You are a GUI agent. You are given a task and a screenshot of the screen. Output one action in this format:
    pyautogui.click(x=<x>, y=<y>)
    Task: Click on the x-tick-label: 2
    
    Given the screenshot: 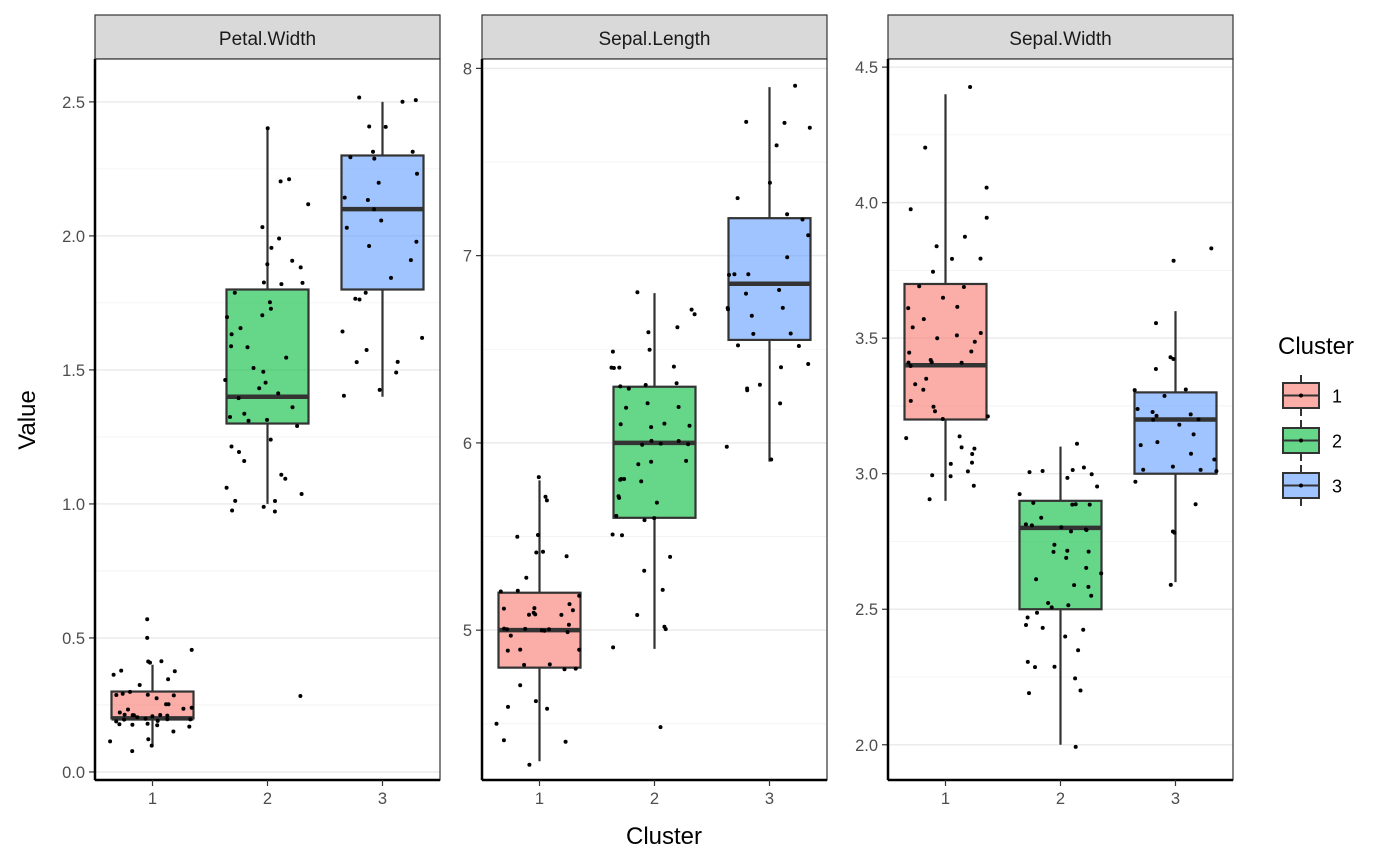 What is the action you would take?
    pyautogui.click(x=267, y=799)
    